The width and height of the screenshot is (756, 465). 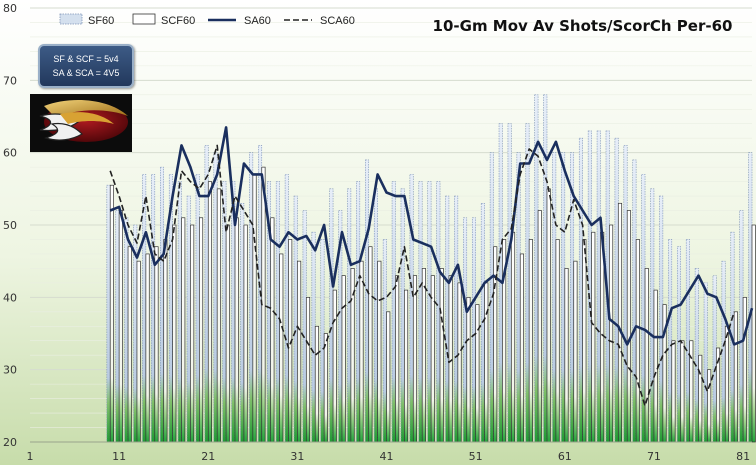 What do you see at coordinates (207, 20) in the screenshot?
I see `legend: SF60 SCF60 SA60 SCA60` at bounding box center [207, 20].